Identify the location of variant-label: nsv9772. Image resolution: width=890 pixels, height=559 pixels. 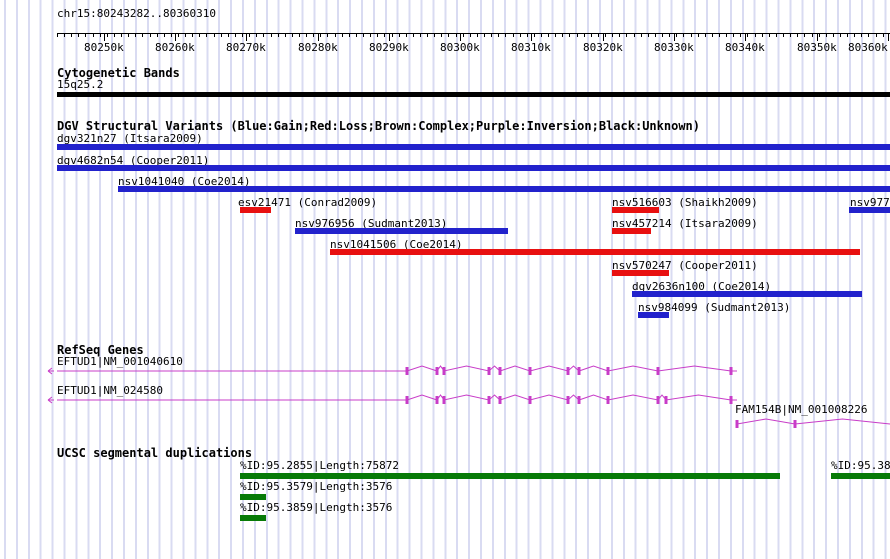
(870, 202).